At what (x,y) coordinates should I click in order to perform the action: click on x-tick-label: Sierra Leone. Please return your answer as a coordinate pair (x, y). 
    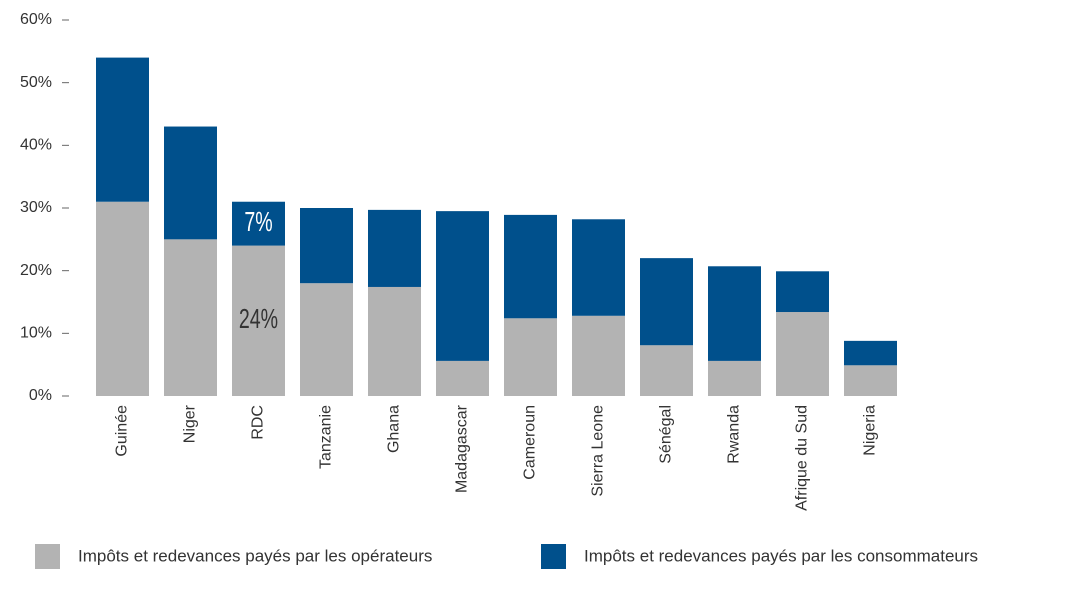
    Looking at the image, I should click on (598, 451).